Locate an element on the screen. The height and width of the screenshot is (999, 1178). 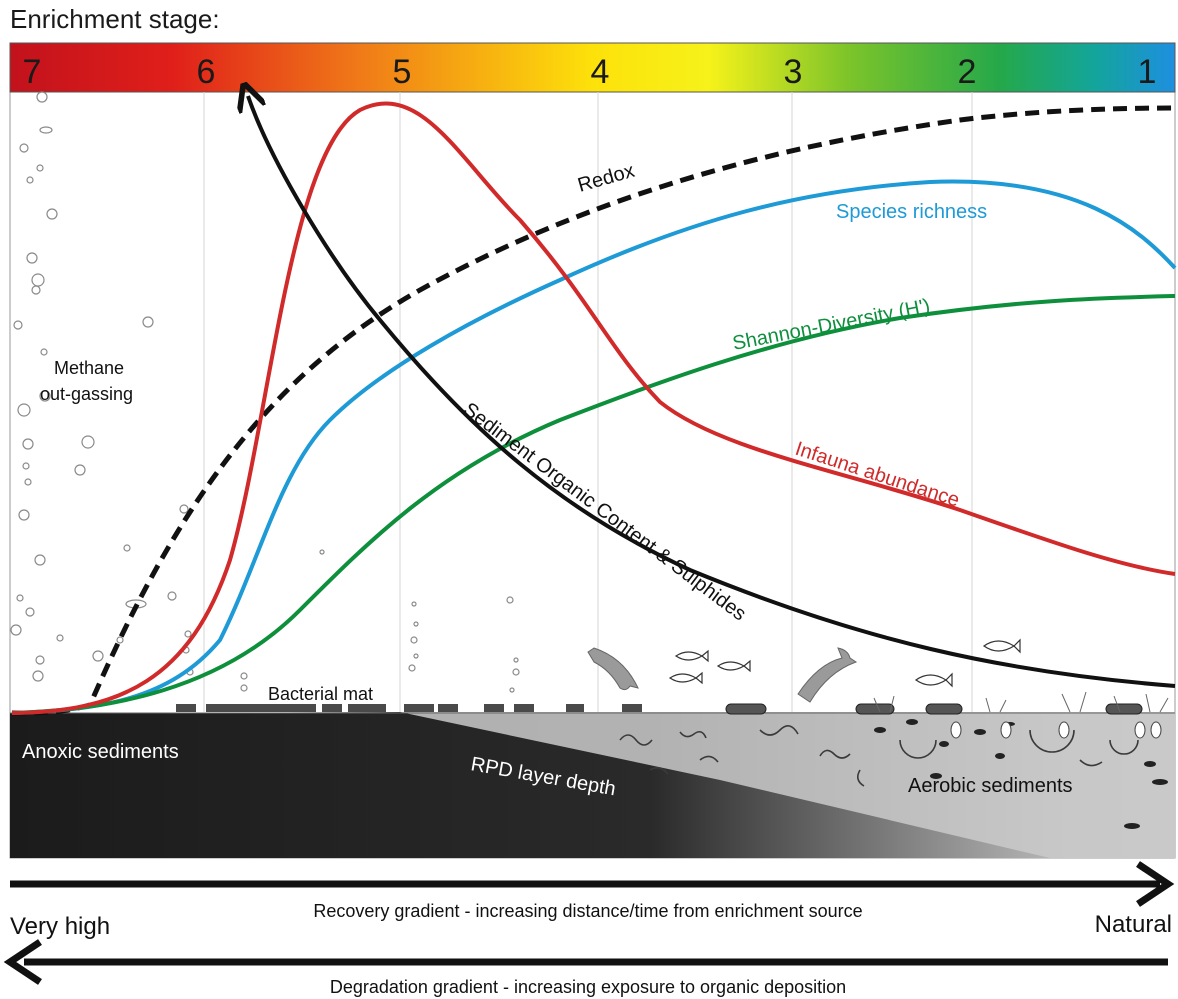
aerobic-sediments-label: Aerobic sediments is located at coordinates (990, 786).